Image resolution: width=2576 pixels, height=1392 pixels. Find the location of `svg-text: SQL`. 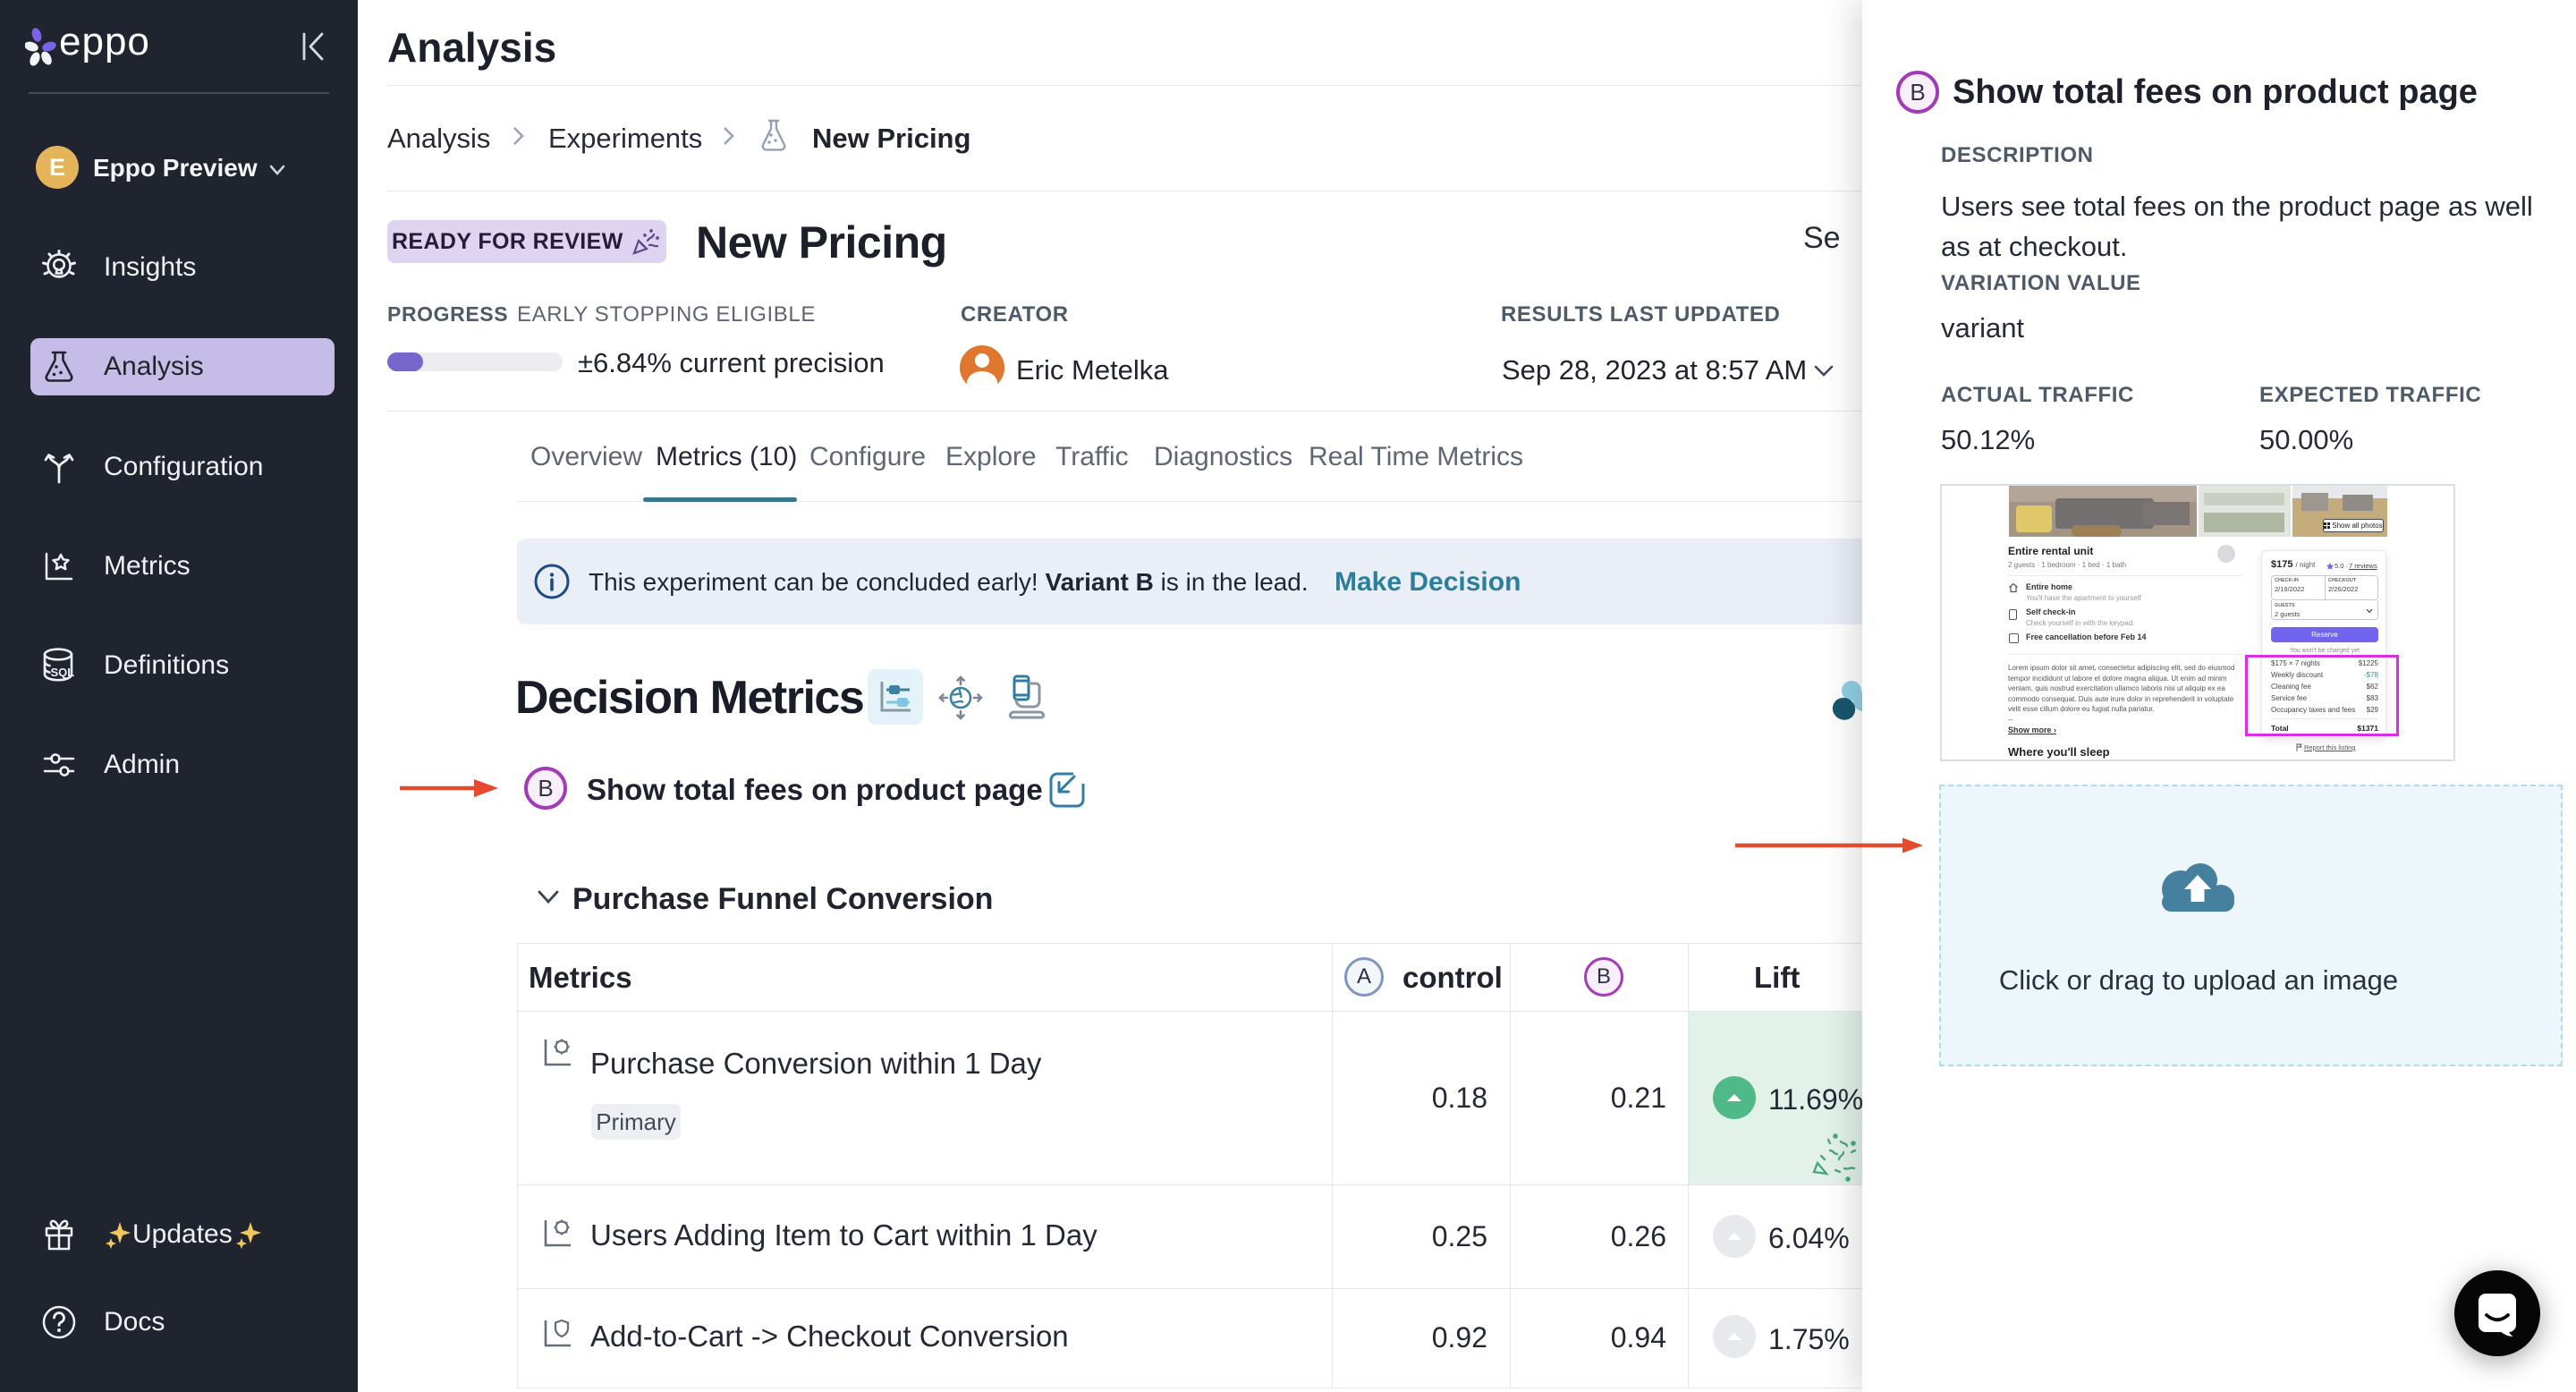

svg-text: SQL is located at coordinates (63, 672).